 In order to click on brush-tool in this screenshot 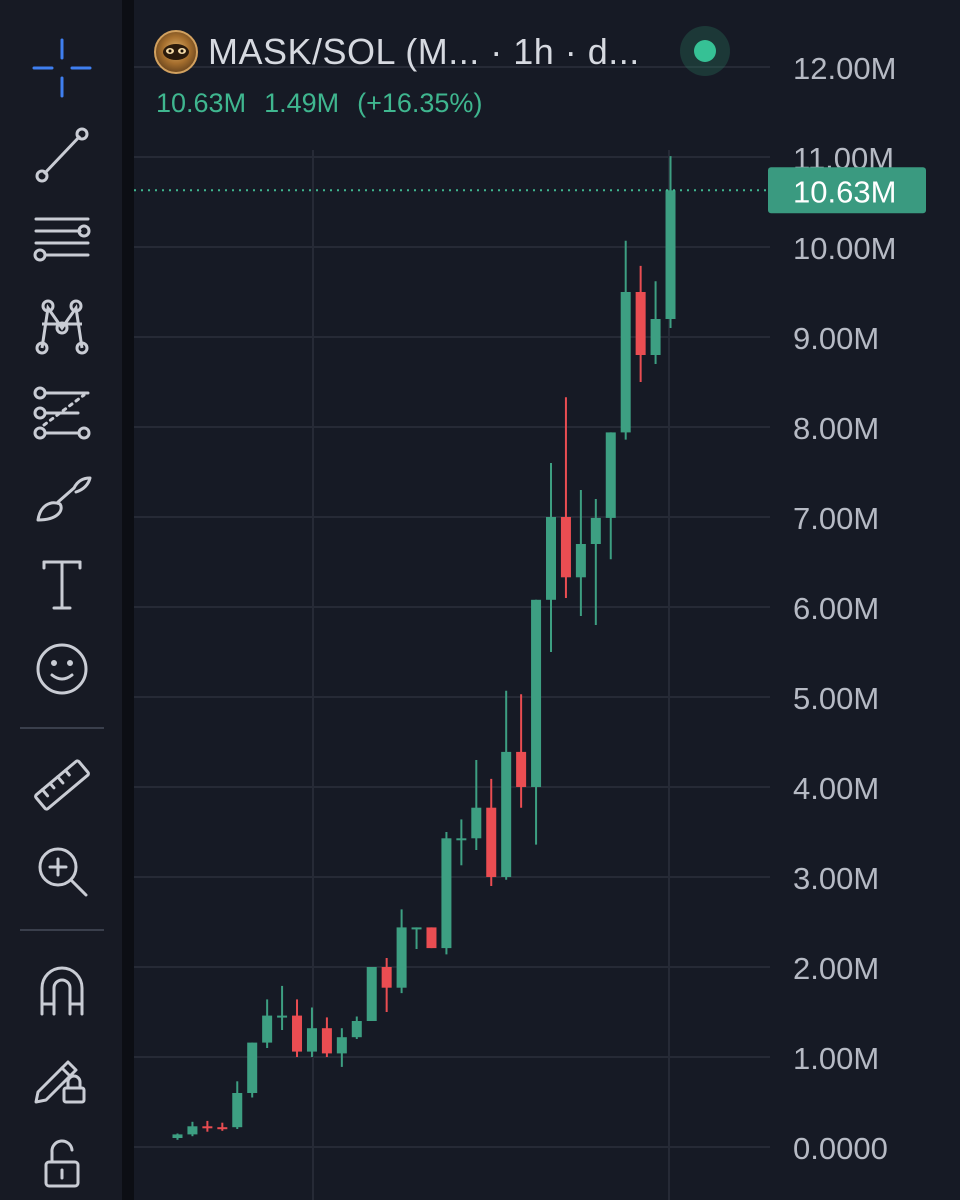, I will do `click(62, 498)`.